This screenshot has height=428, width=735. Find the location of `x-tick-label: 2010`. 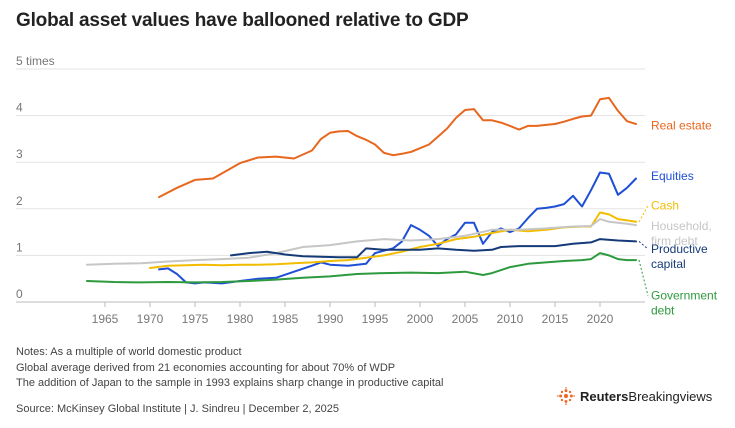

x-tick-label: 2010 is located at coordinates (510, 319).